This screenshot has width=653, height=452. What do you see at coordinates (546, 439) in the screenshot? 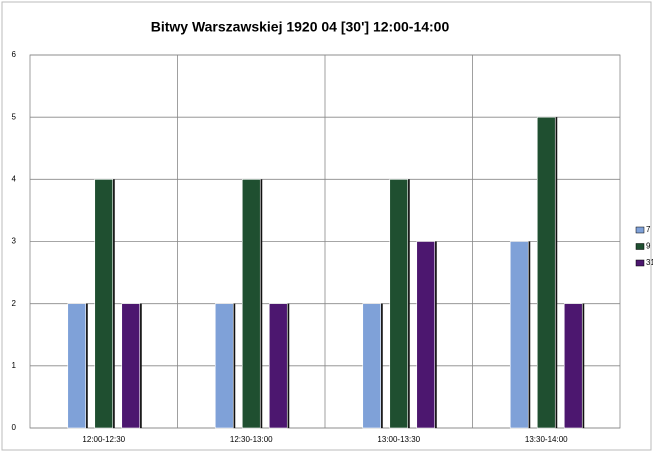
I see `x-tick-label: 13:30-14:00` at bounding box center [546, 439].